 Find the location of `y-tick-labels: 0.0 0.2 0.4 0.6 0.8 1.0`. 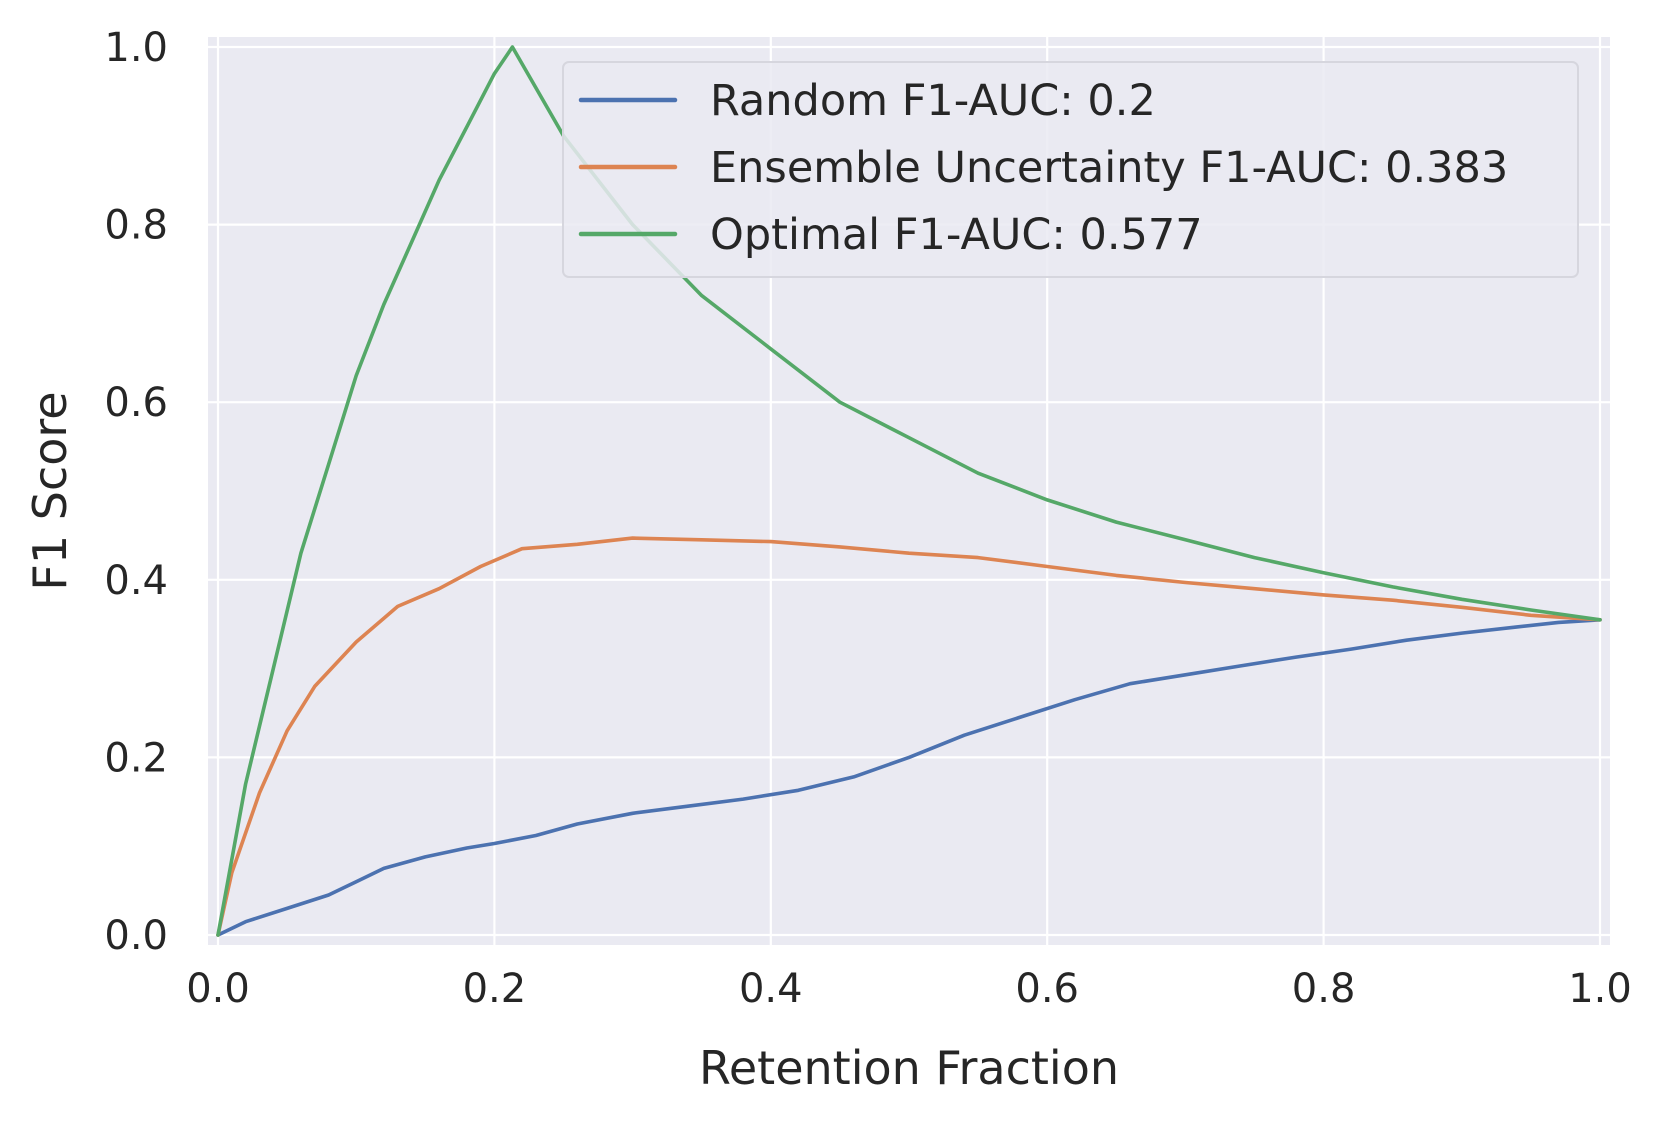

y-tick-labels: 0.0 0.2 0.4 0.6 0.8 1.0 is located at coordinates (136, 492).